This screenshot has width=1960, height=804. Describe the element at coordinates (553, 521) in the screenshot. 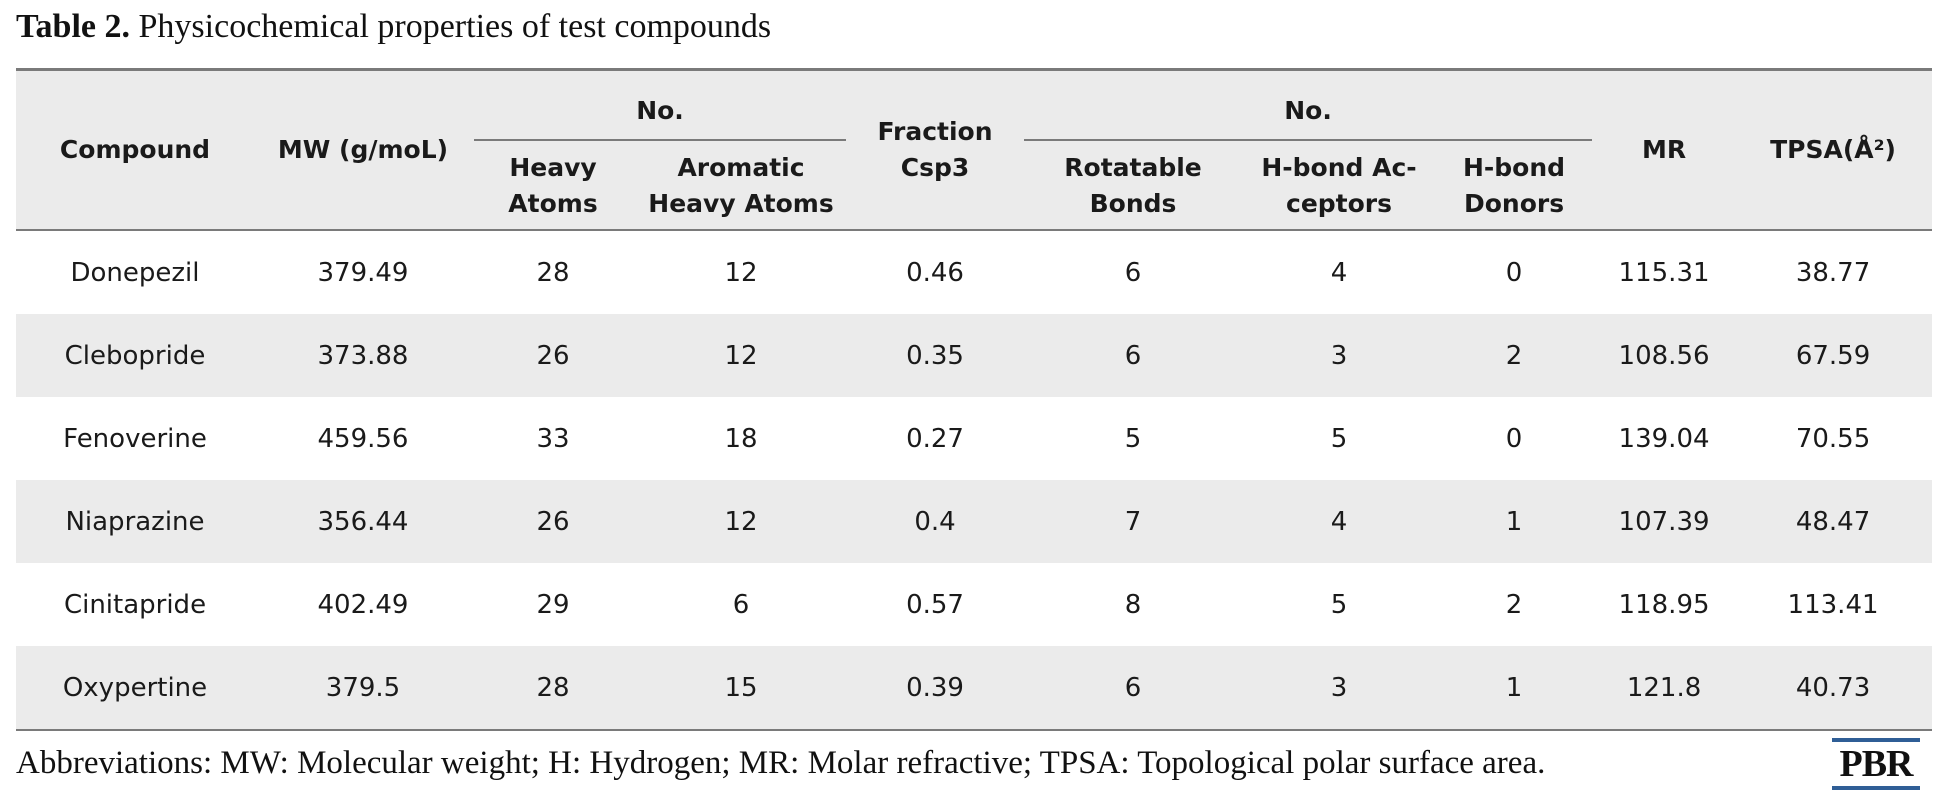

I see `cell-heavy-atoms: 26` at that location.